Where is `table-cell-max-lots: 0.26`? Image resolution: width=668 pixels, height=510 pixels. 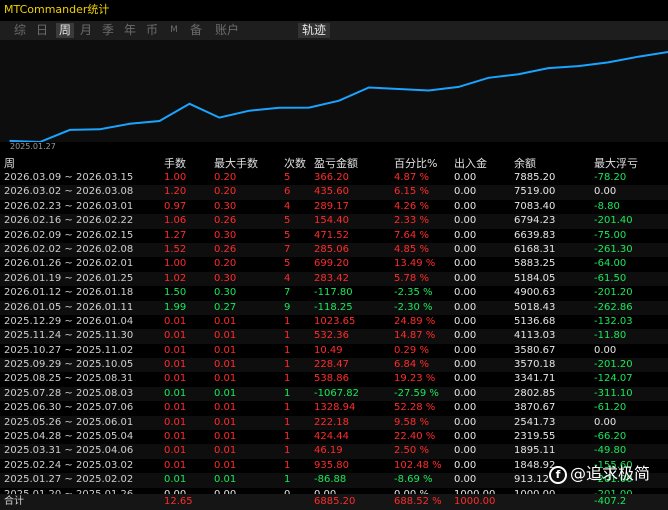
table-cell-max-lots: 0.26 is located at coordinates (225, 249).